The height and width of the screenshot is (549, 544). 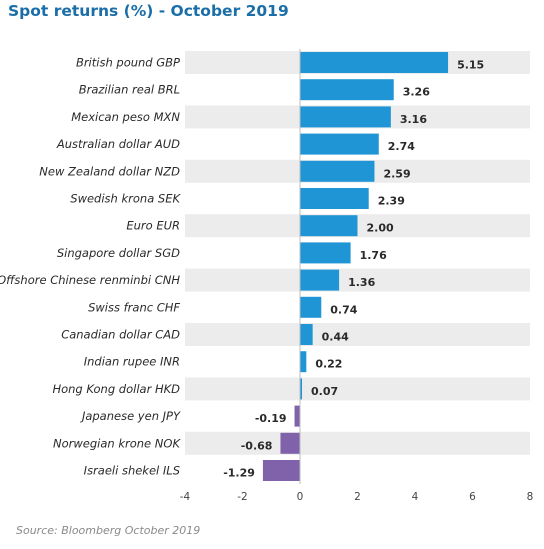 What do you see at coordinates (416, 92) in the screenshot?
I see `value-label: 3.26` at bounding box center [416, 92].